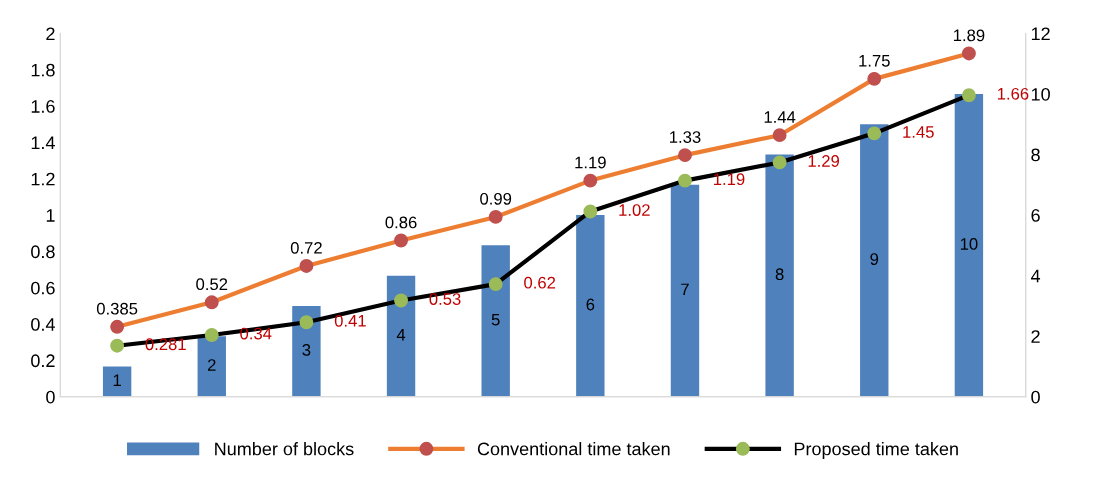 This screenshot has height=478, width=1097. Describe the element at coordinates (284, 449) in the screenshot. I see `legend-label: Number of blocks` at that location.